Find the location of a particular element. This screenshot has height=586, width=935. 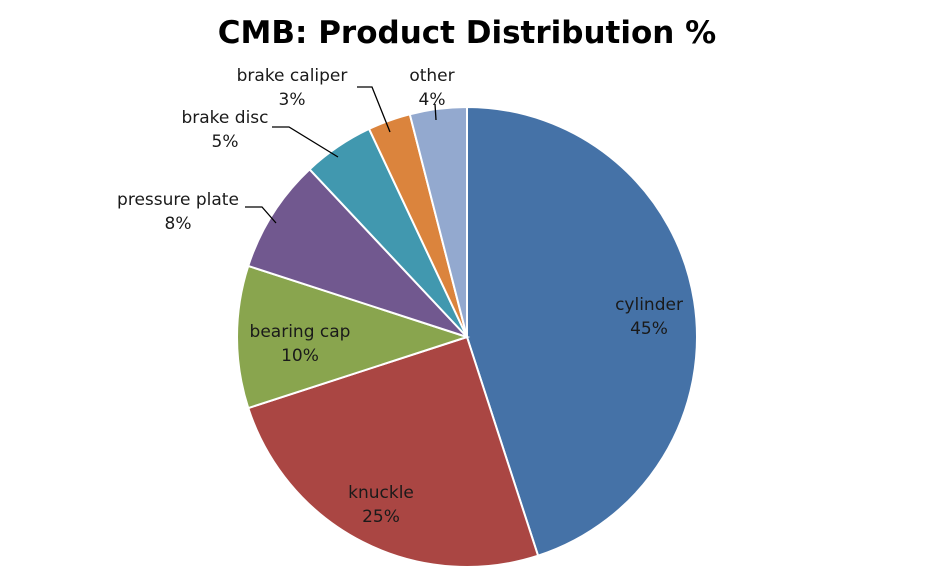

slice-label-pressure-plate: pressure plate is located at coordinates (178, 200).